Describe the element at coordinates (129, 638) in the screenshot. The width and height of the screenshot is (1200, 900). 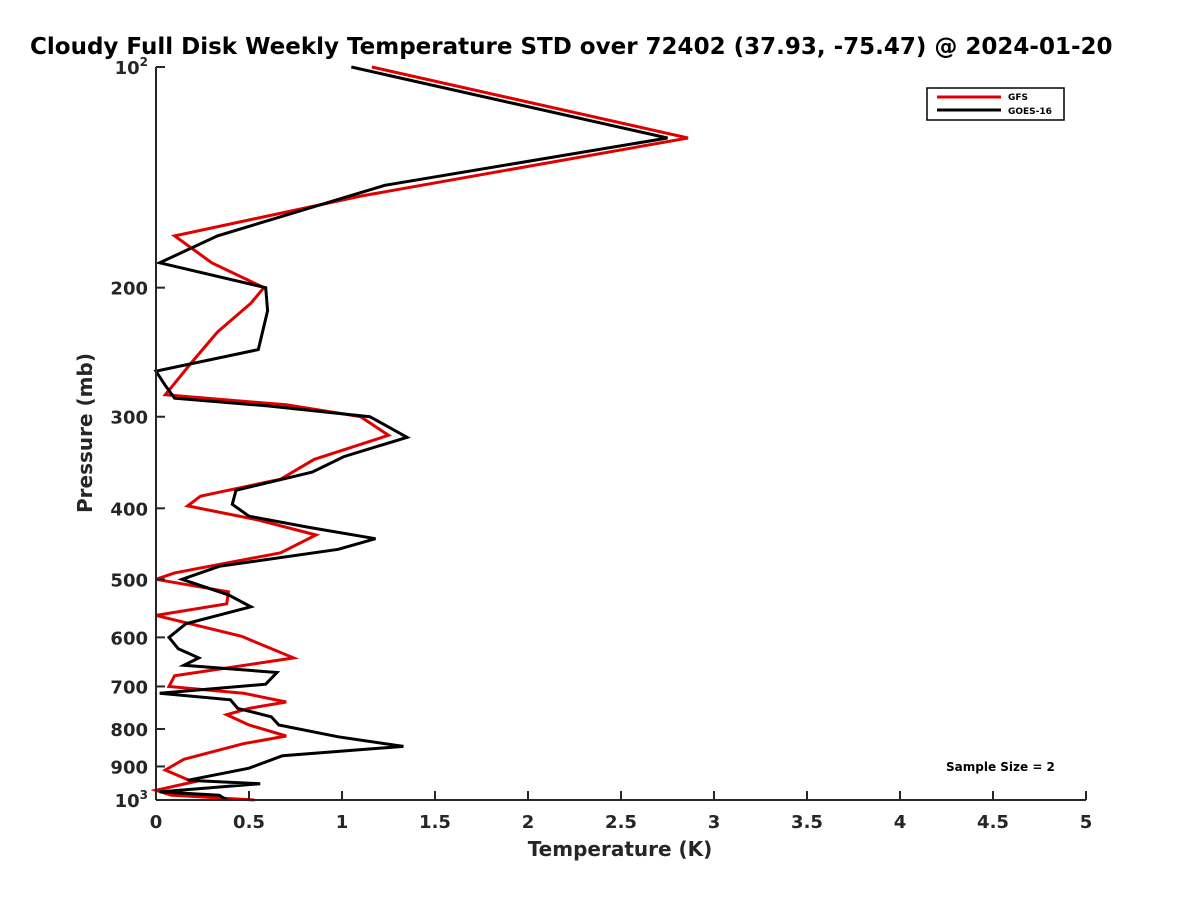
I see `y-tick-label: 600` at that location.